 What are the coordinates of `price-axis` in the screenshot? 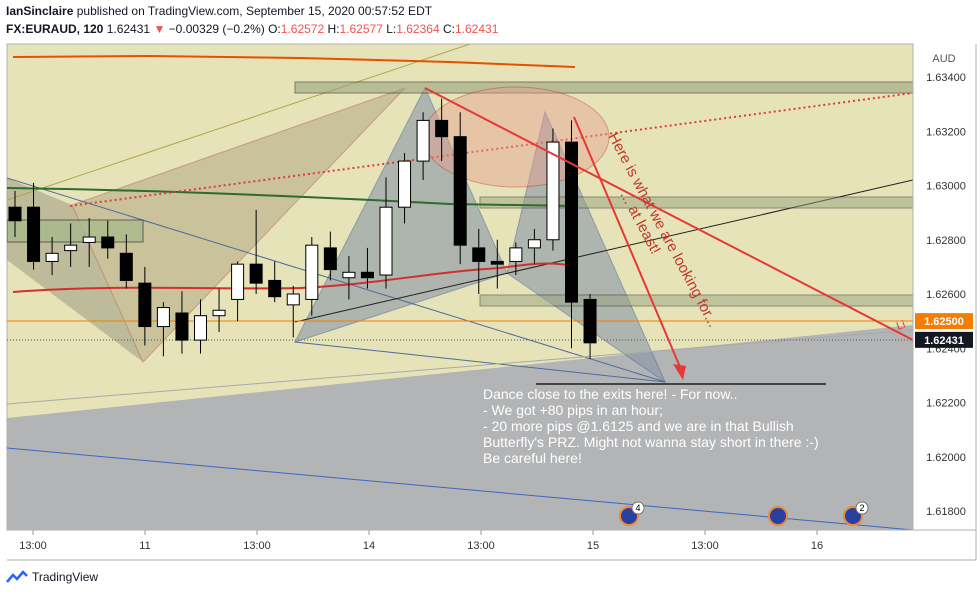 It's located at (944, 287).